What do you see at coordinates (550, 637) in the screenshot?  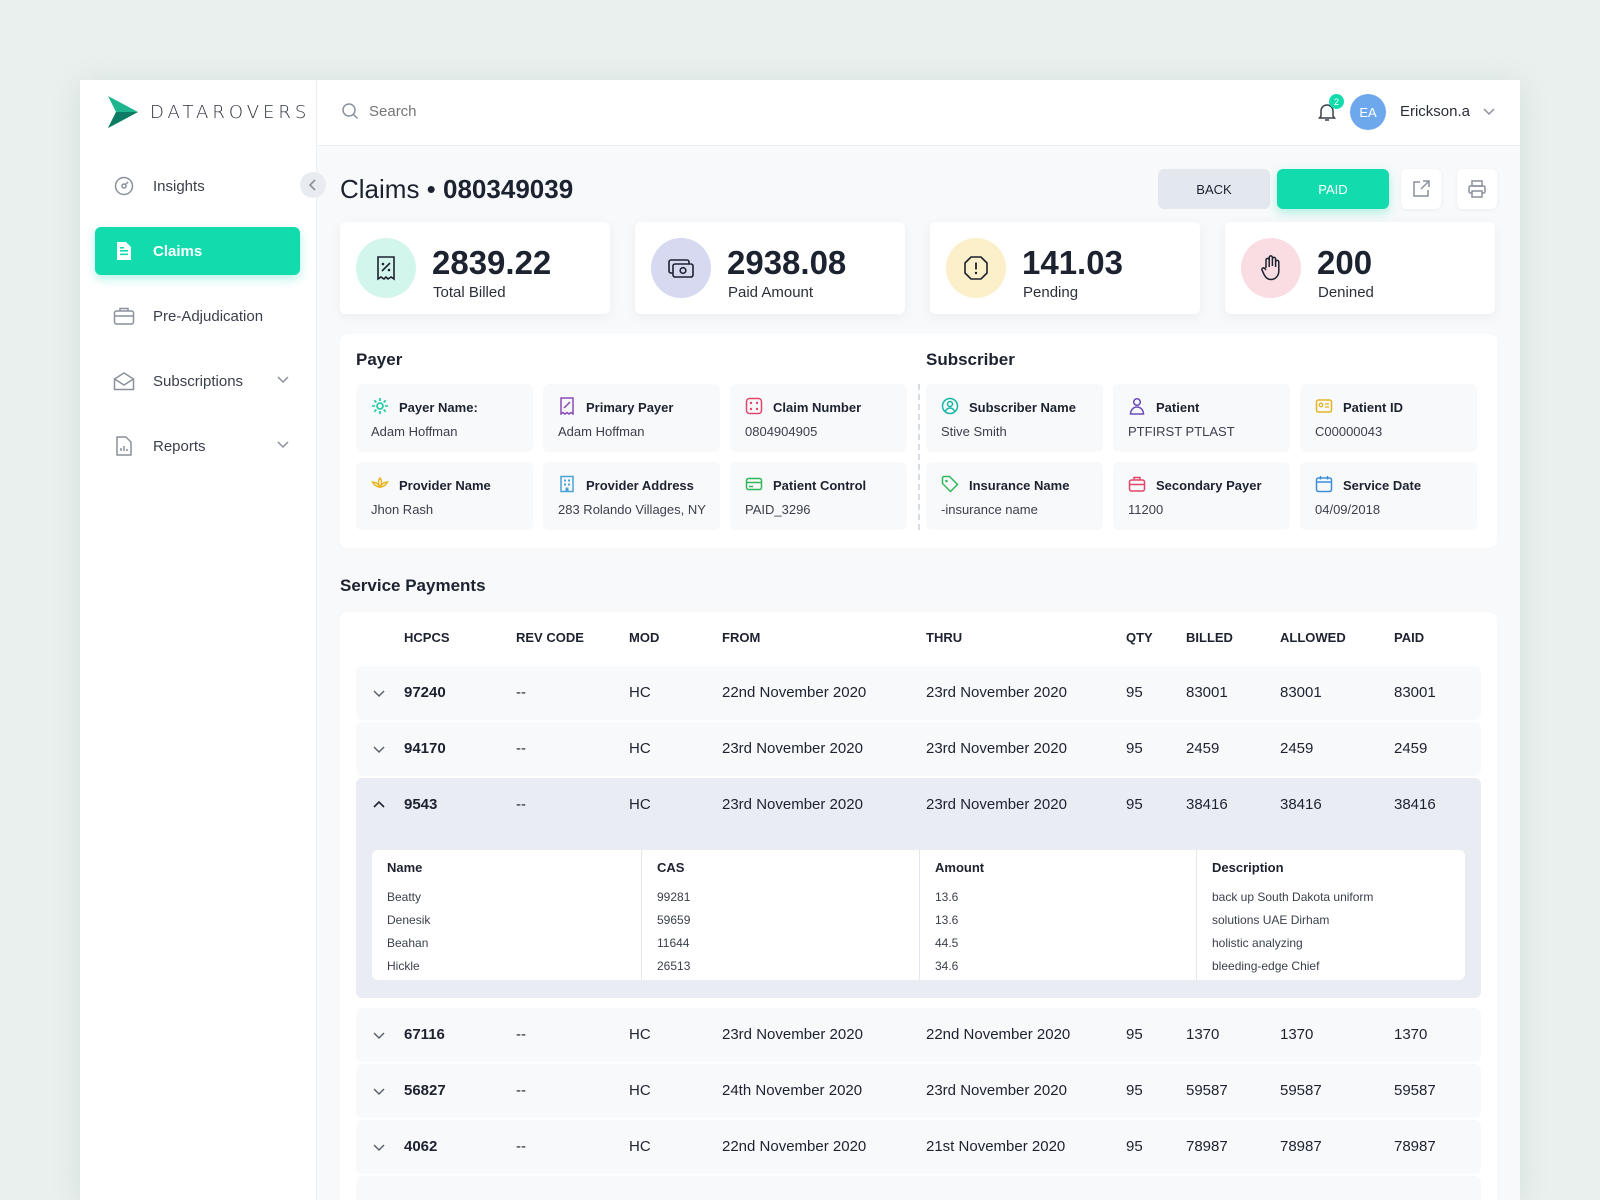 I see `column-header: REV CODE` at bounding box center [550, 637].